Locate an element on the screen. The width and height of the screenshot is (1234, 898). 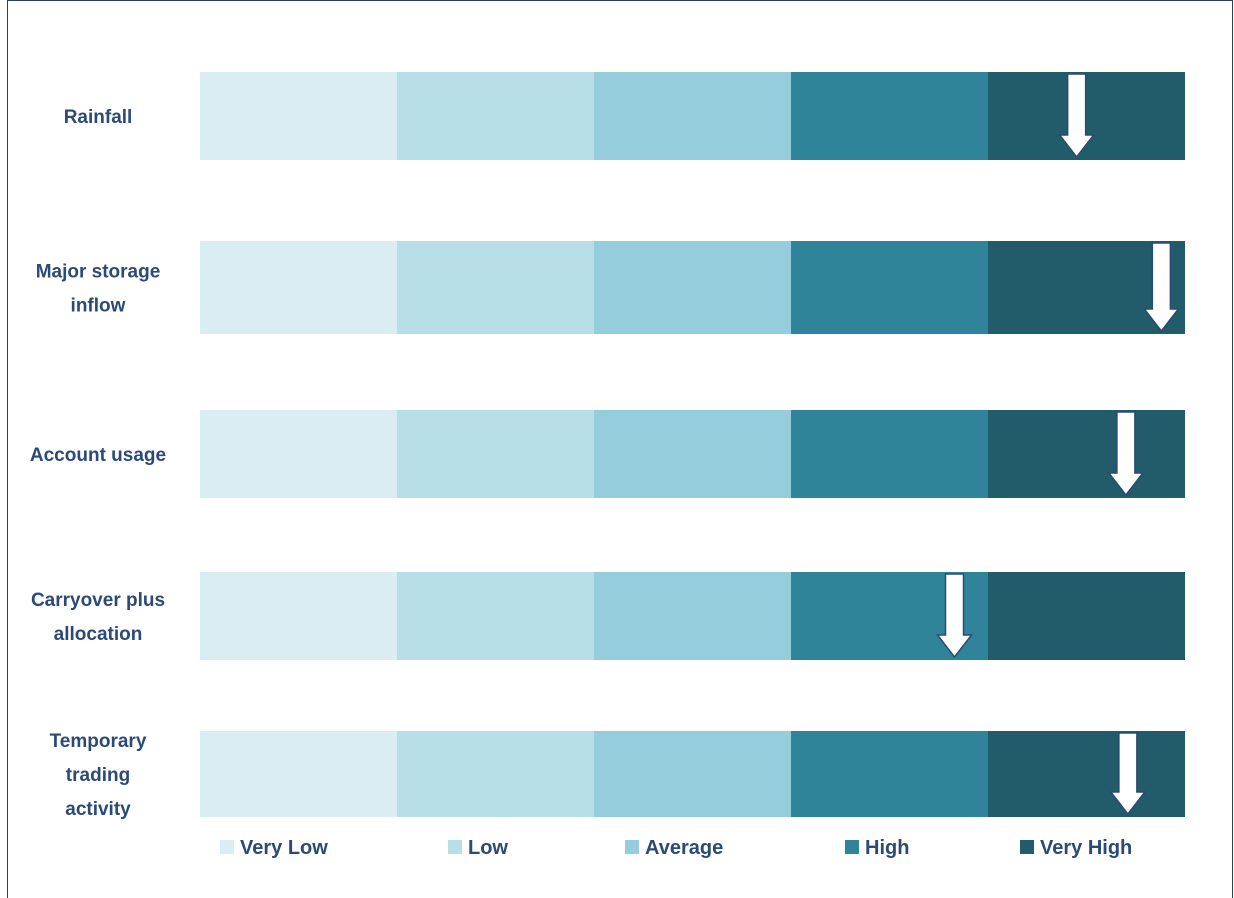
legend-label: Low is located at coordinates (488, 848).